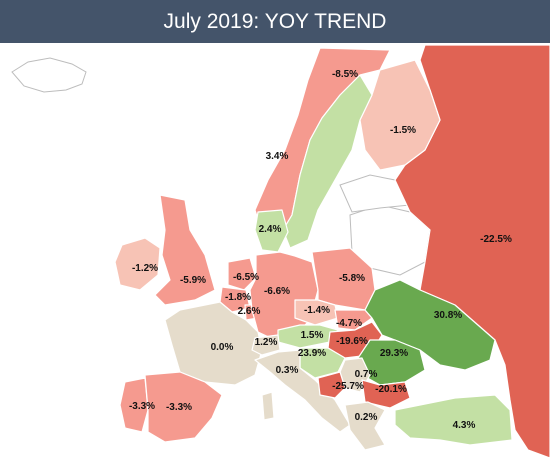 This screenshot has height=458, width=550. Describe the element at coordinates (348, 386) in the screenshot. I see `label-bosnia: -25.7%` at that location.